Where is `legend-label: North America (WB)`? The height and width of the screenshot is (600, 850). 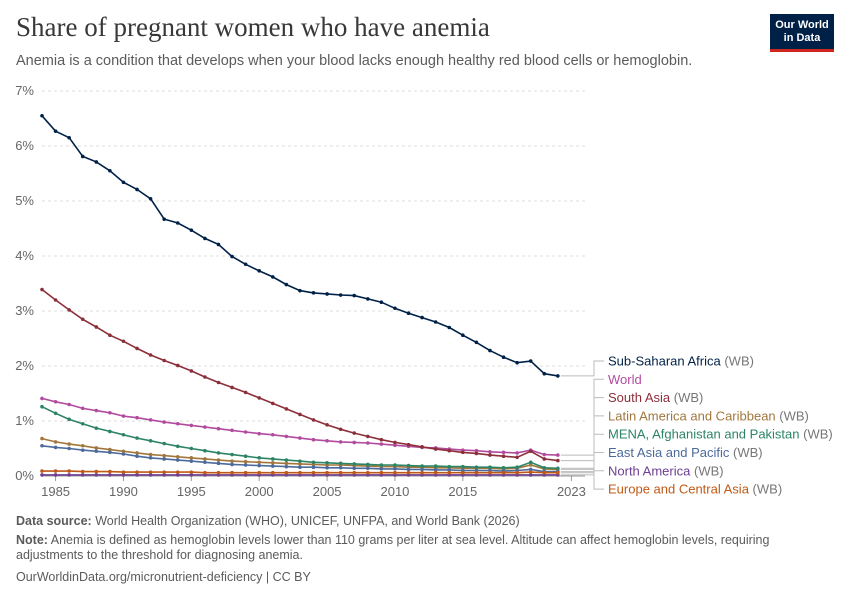 legend-label: North America (WB) is located at coordinates (666, 470).